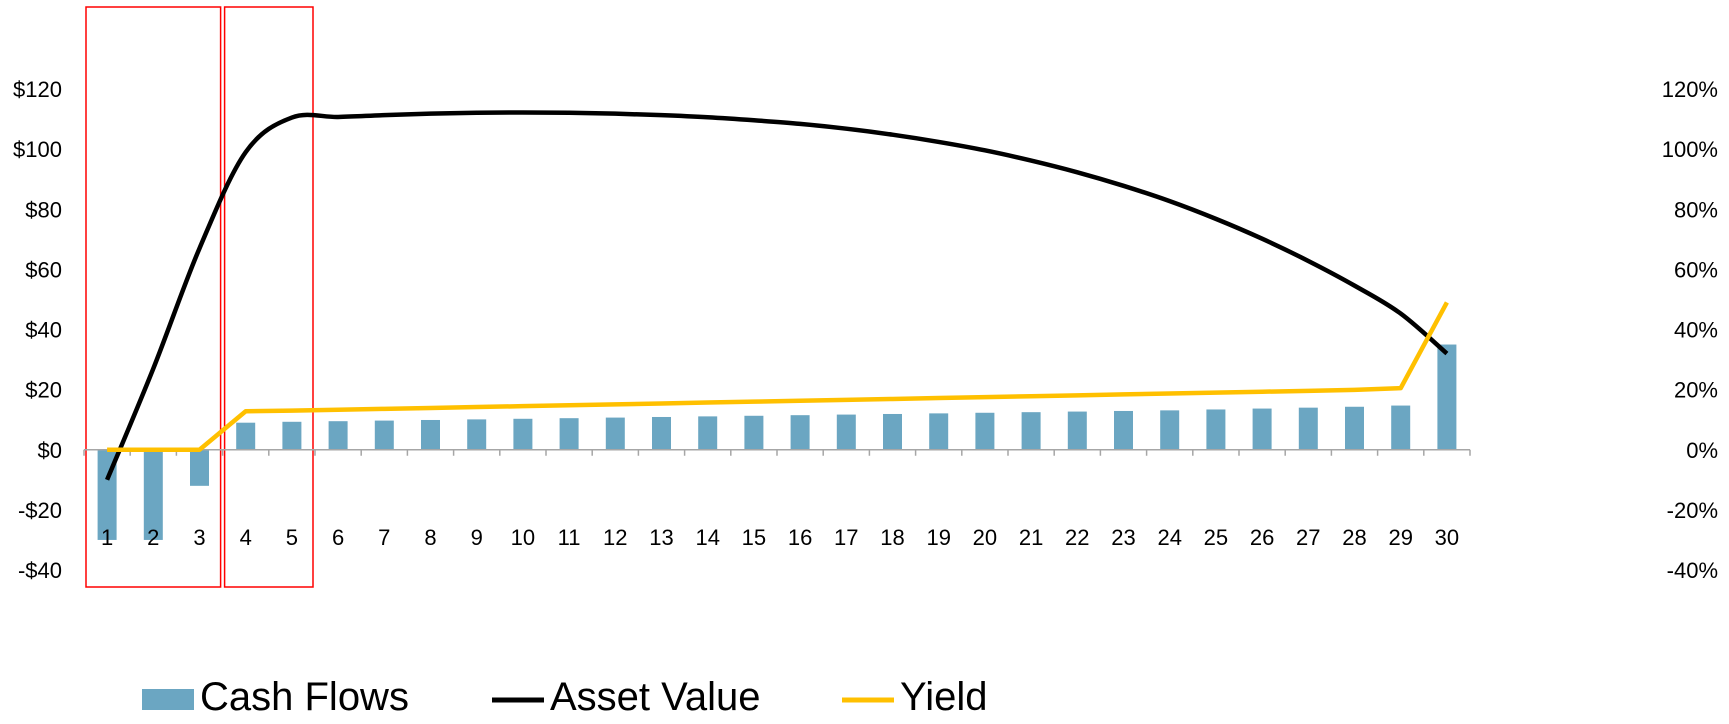 The height and width of the screenshot is (724, 1729). What do you see at coordinates (1308, 537) in the screenshot?
I see `x-tick-label: 27` at bounding box center [1308, 537].